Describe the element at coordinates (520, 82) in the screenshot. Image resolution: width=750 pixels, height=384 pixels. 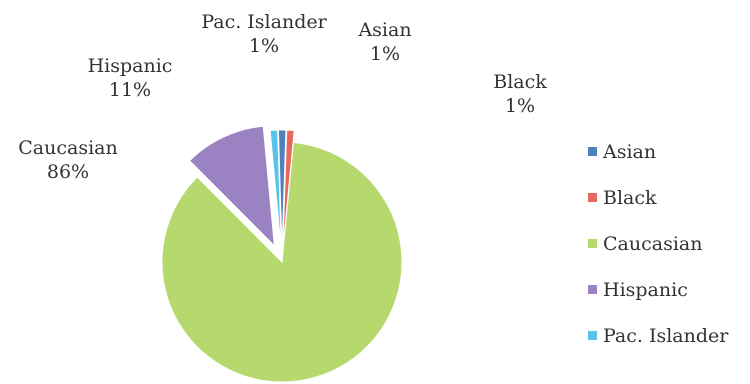
I see `slice-label-black-name: Black` at that location.